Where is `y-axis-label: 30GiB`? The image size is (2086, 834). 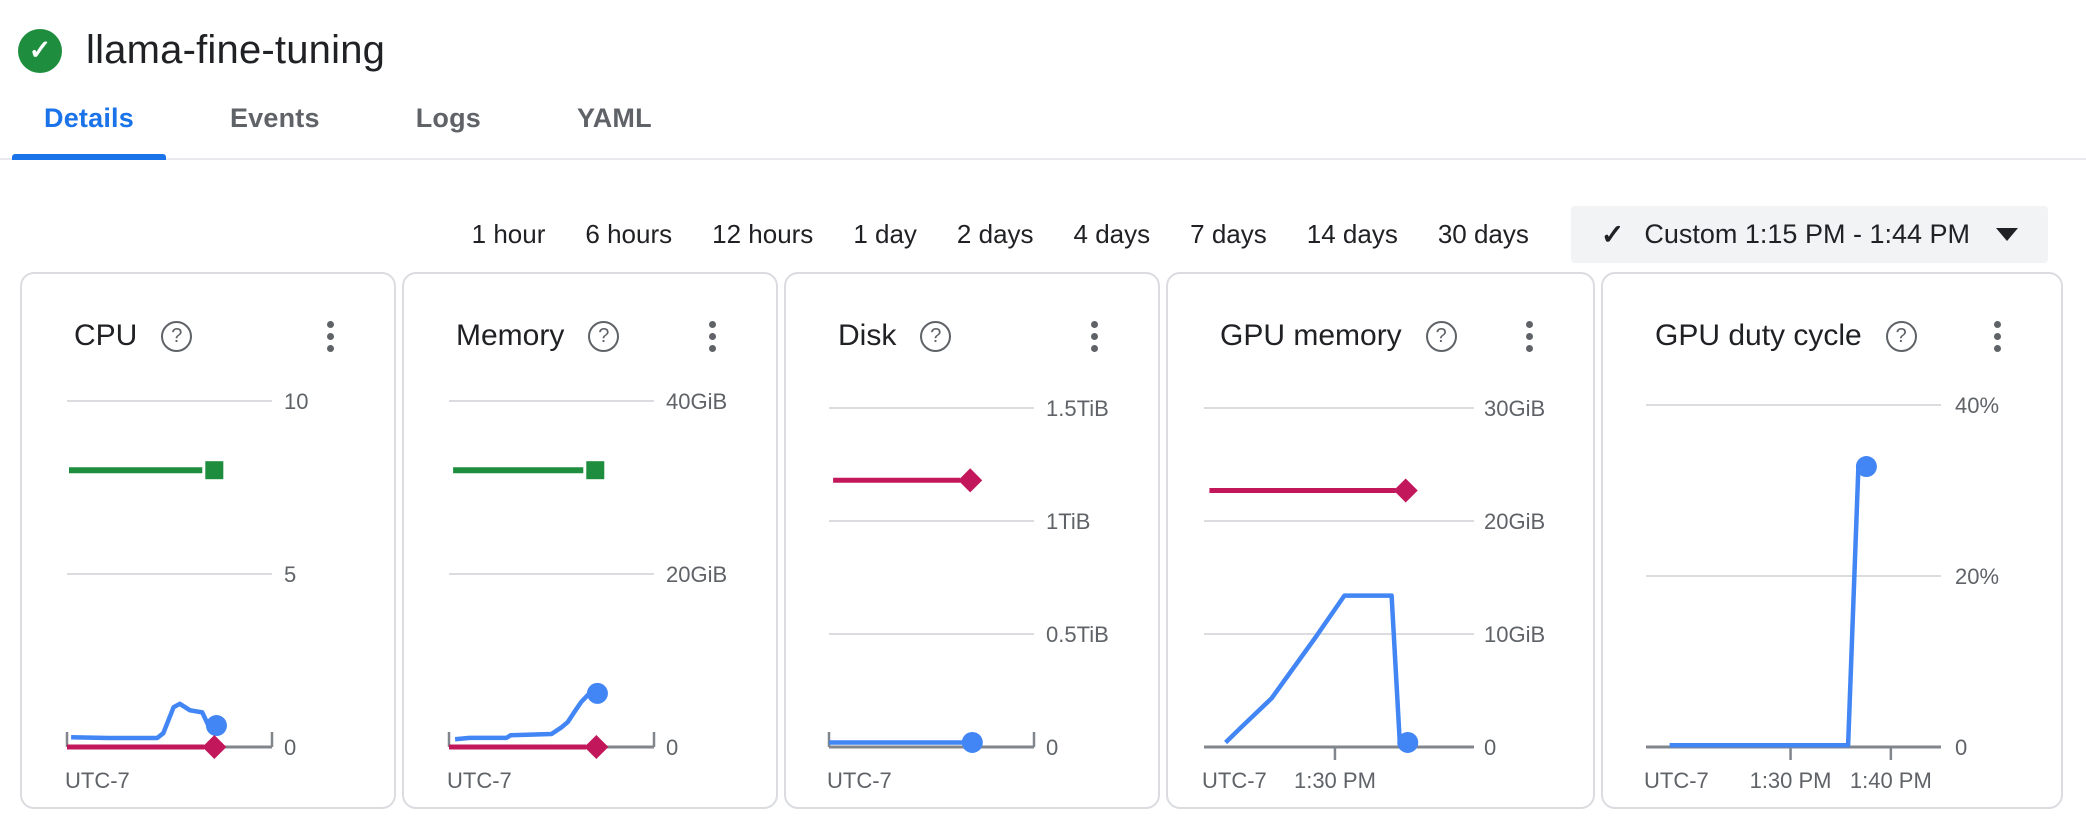
y-axis-label: 30GiB is located at coordinates (1514, 408).